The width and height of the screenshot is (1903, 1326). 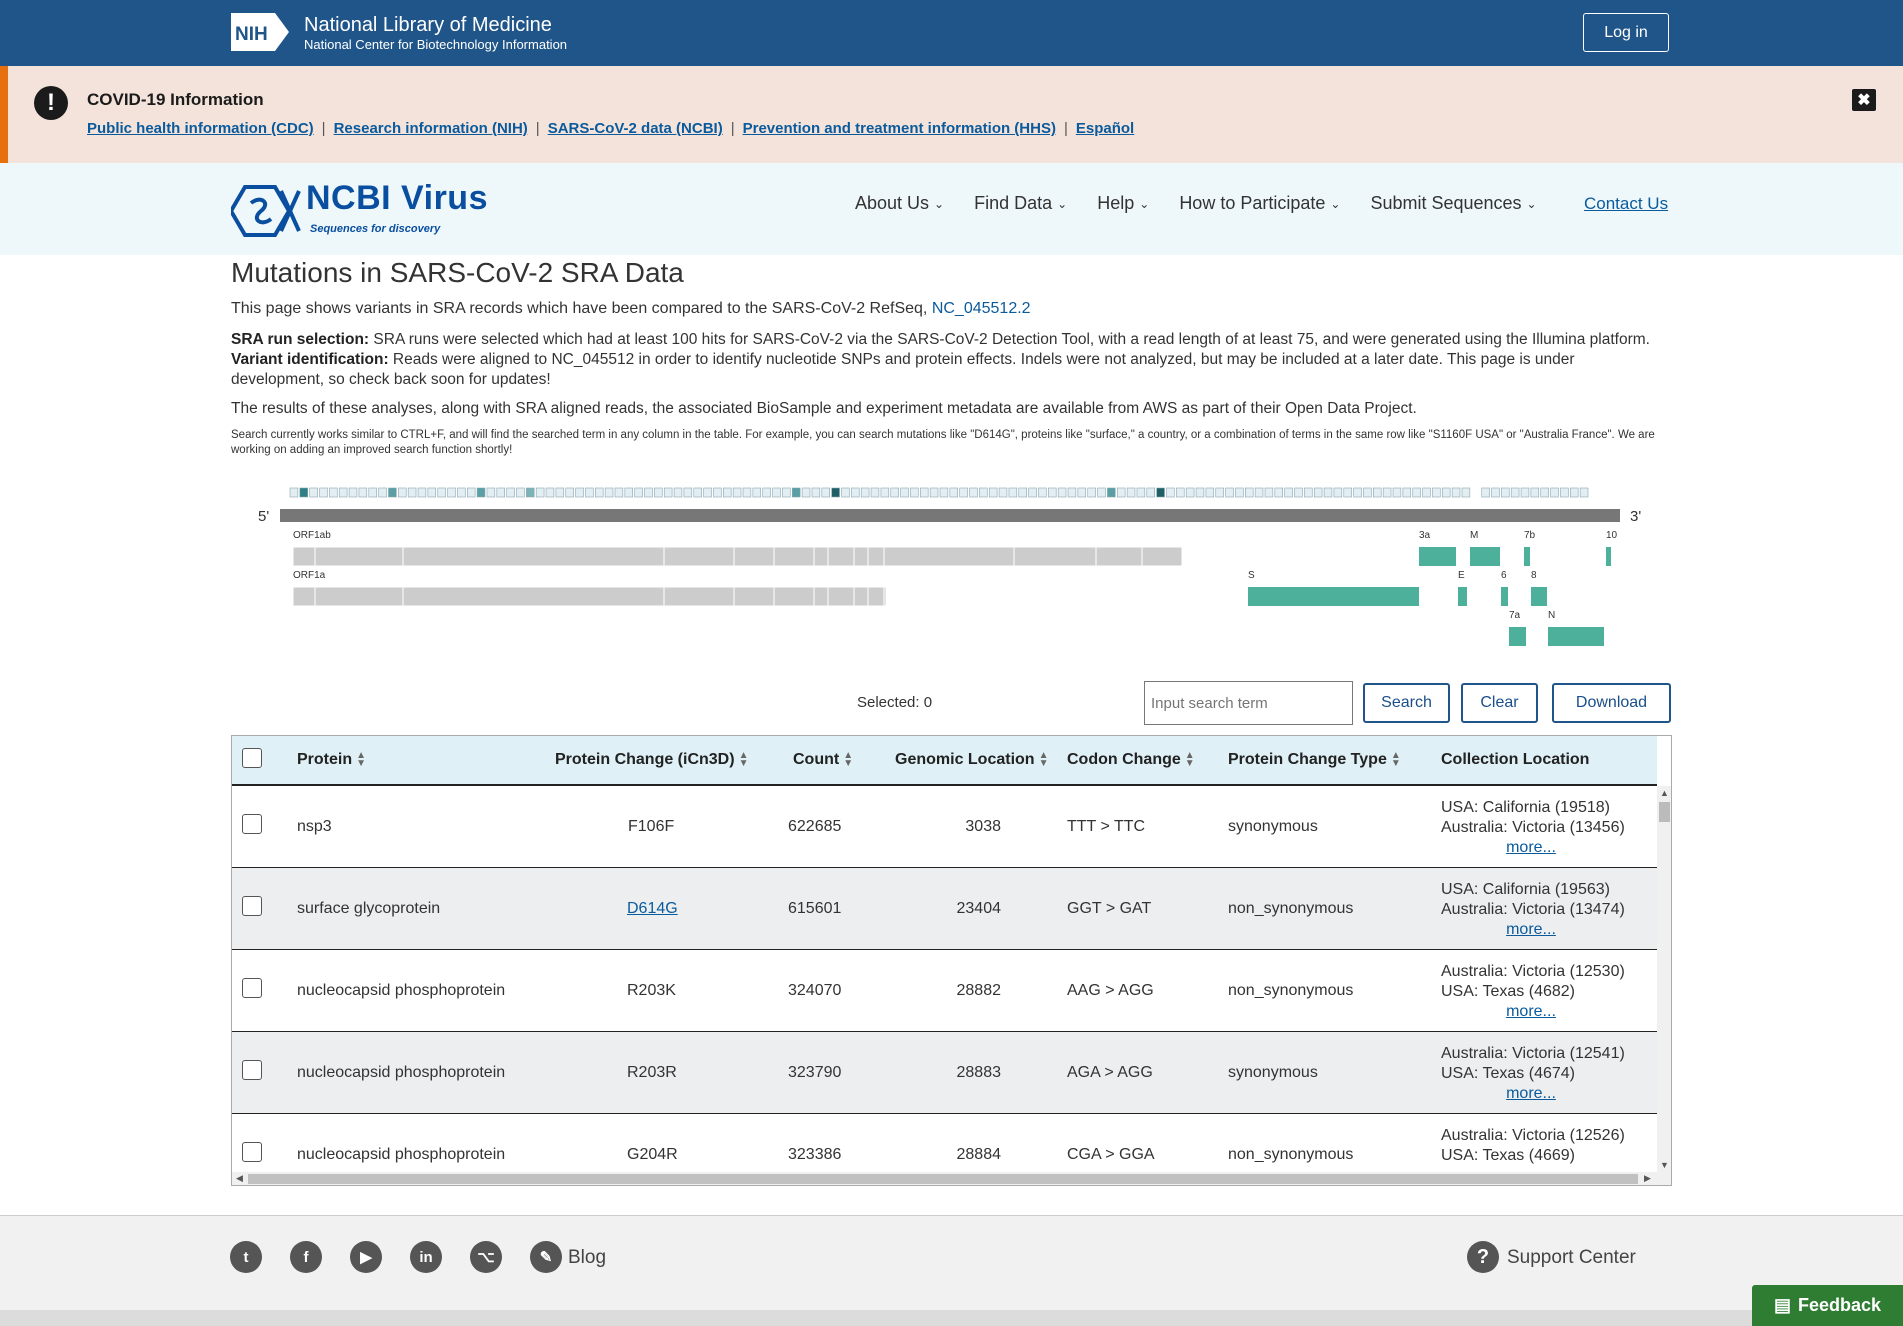 I want to click on linkedin-icon: in, so click(x=426, y=1257).